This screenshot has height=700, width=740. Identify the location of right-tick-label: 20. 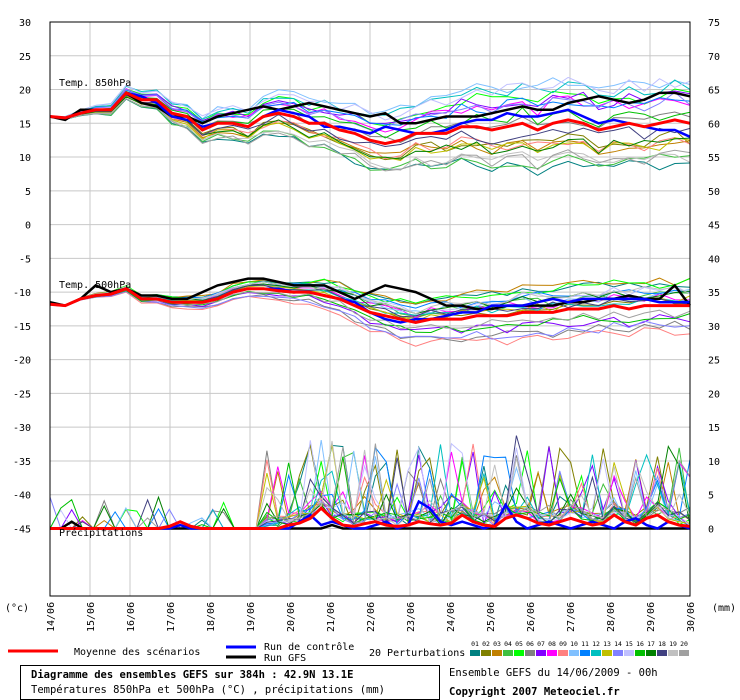
(714, 394).